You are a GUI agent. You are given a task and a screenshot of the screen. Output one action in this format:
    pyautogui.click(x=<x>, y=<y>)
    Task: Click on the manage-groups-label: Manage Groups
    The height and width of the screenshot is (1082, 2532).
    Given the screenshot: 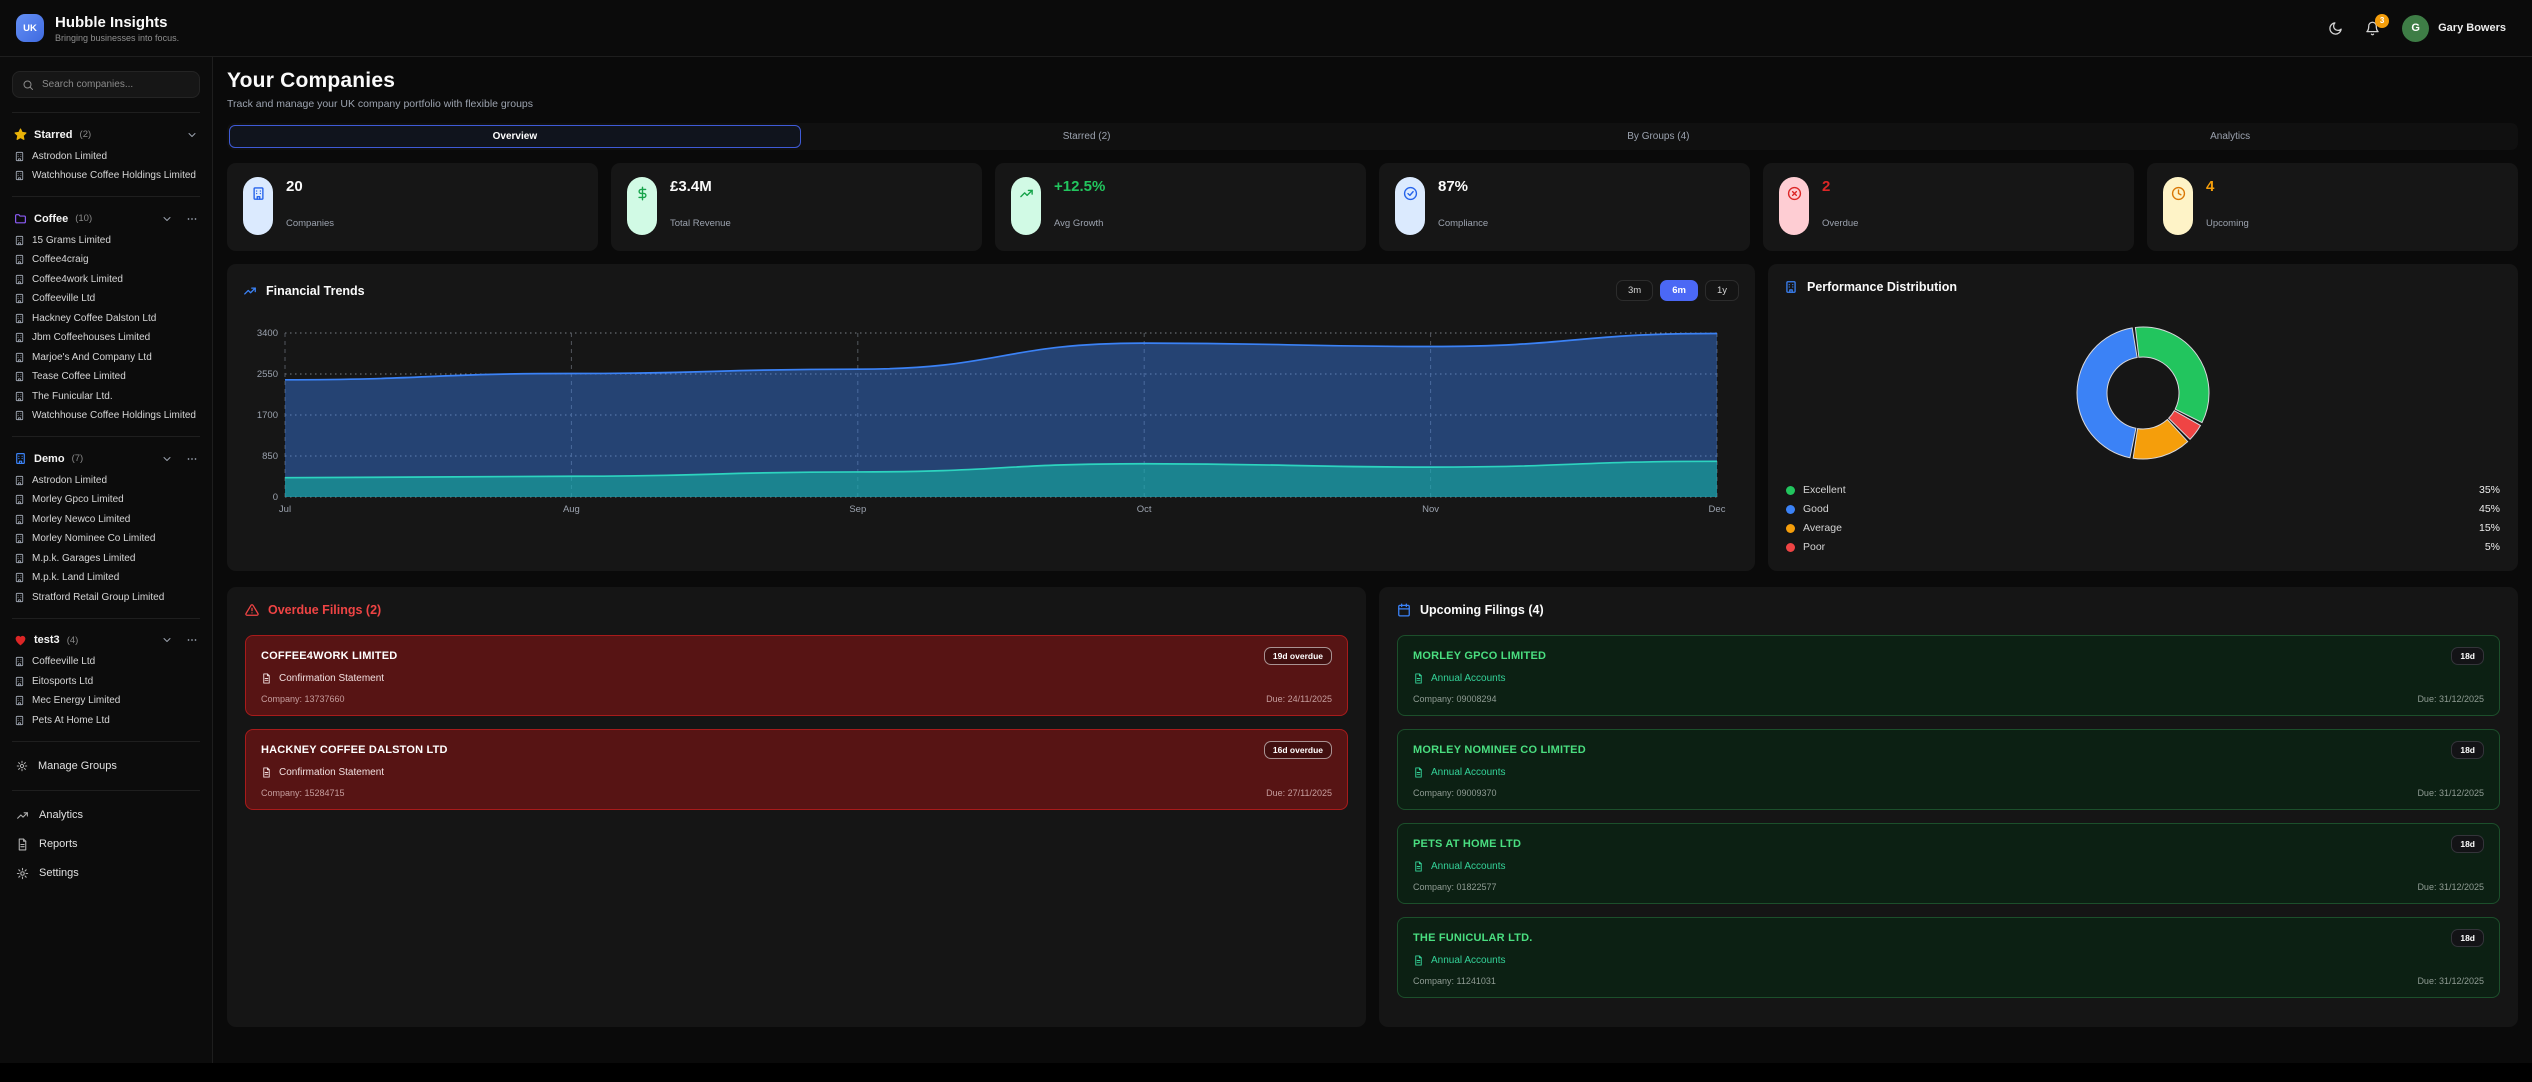 What is the action you would take?
    pyautogui.click(x=77, y=765)
    